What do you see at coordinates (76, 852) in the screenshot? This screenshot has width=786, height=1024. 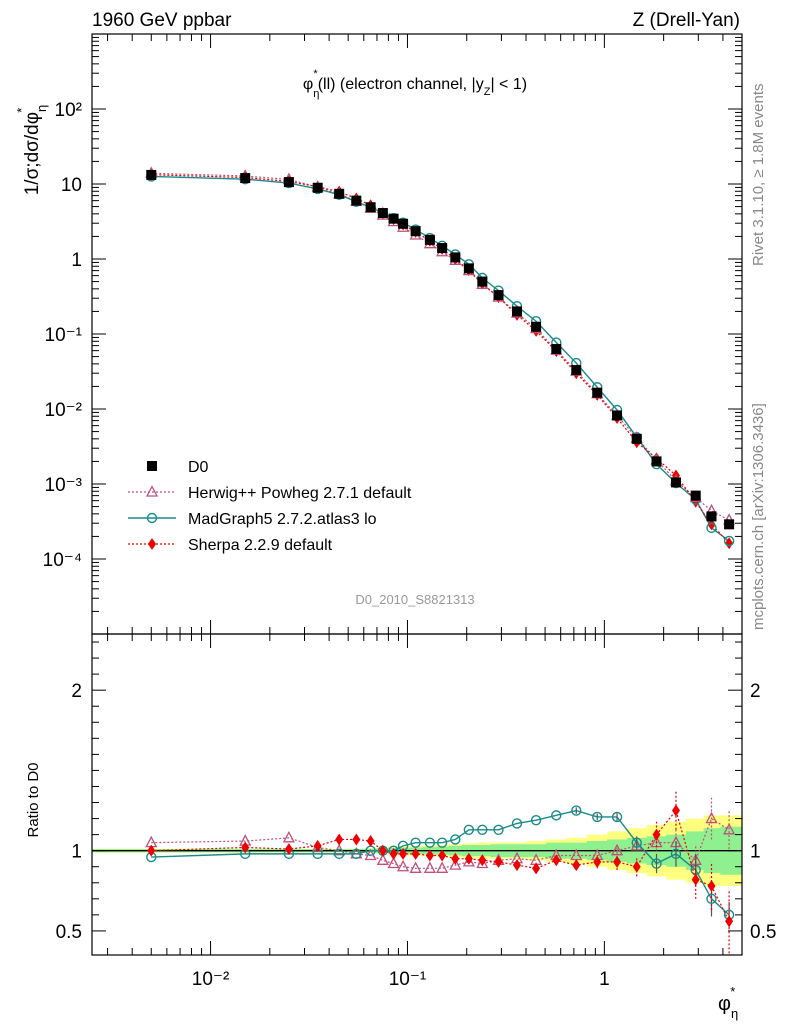 I see `ratio-y-tick-label: 1` at bounding box center [76, 852].